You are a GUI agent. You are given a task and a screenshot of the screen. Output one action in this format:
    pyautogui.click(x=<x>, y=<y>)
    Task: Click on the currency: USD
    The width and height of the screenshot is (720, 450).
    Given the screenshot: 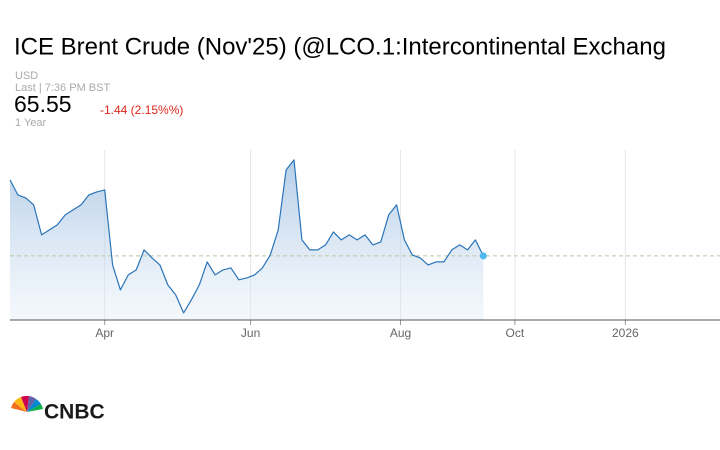 What is the action you would take?
    pyautogui.click(x=26, y=76)
    